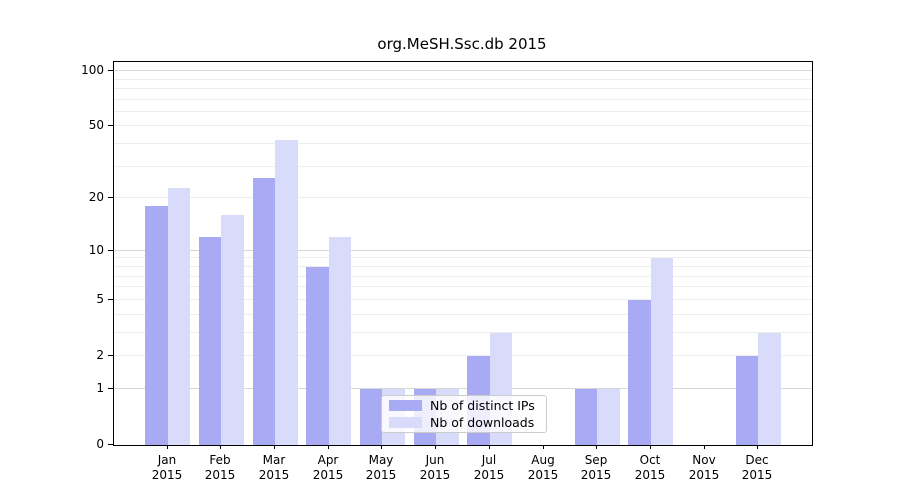  What do you see at coordinates (274, 460) in the screenshot?
I see `x-tick-month: Mar` at bounding box center [274, 460].